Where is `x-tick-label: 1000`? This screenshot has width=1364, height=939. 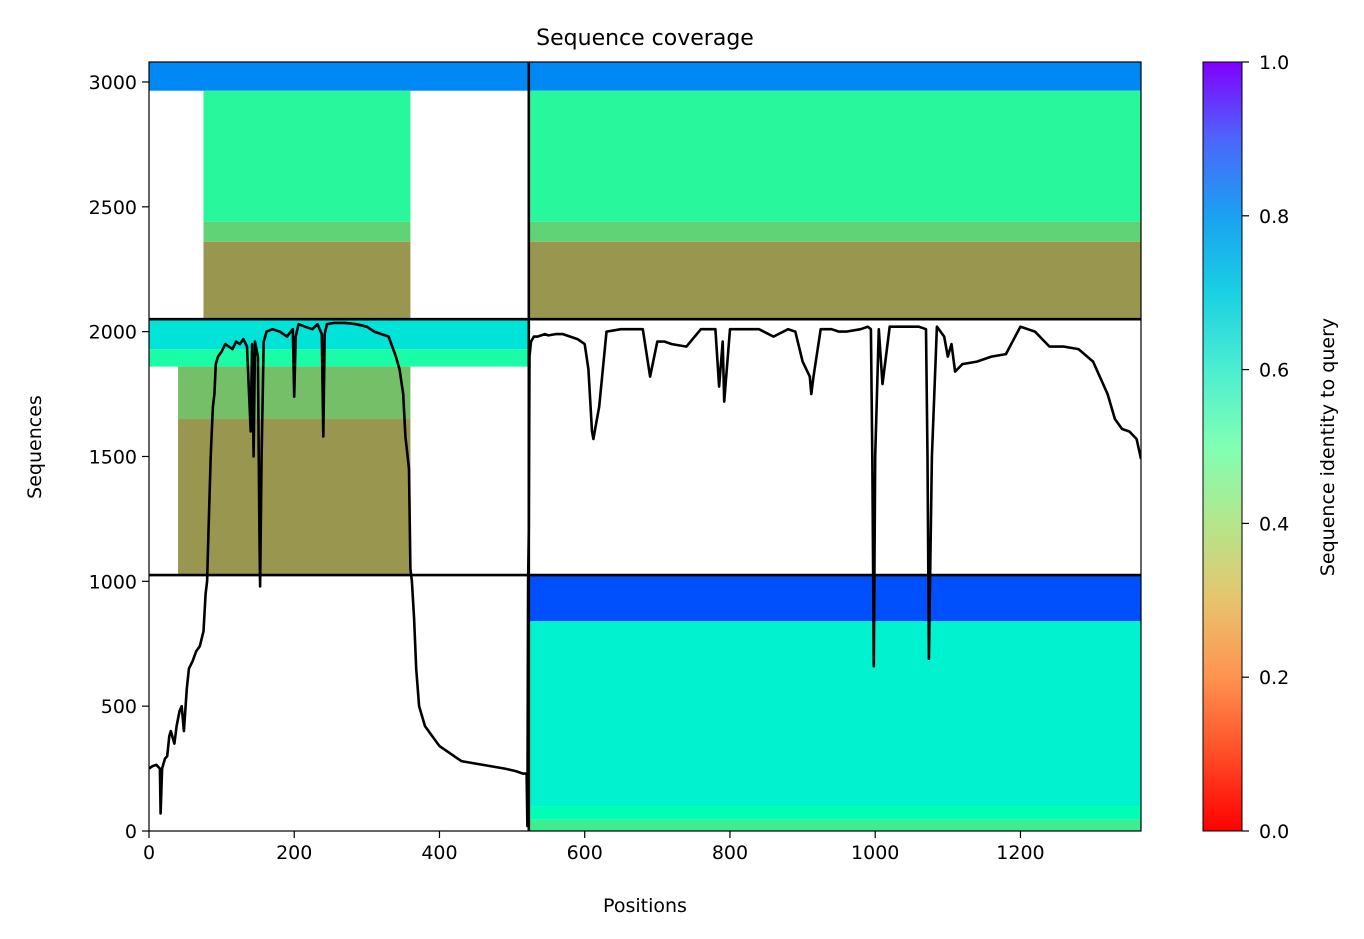 x-tick-label: 1000 is located at coordinates (875, 853).